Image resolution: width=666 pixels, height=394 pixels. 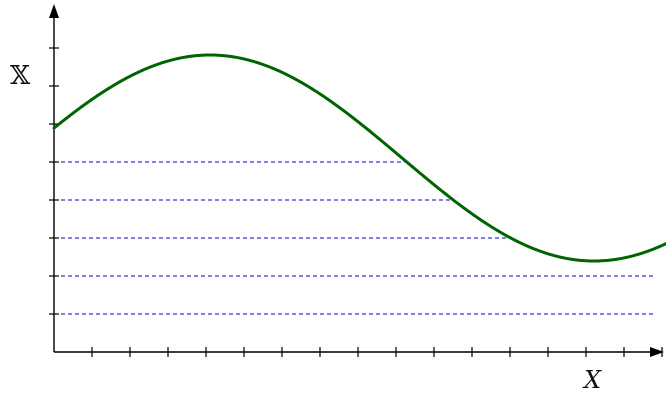 I want to click on x-axis-ticks, so click(x=377, y=352).